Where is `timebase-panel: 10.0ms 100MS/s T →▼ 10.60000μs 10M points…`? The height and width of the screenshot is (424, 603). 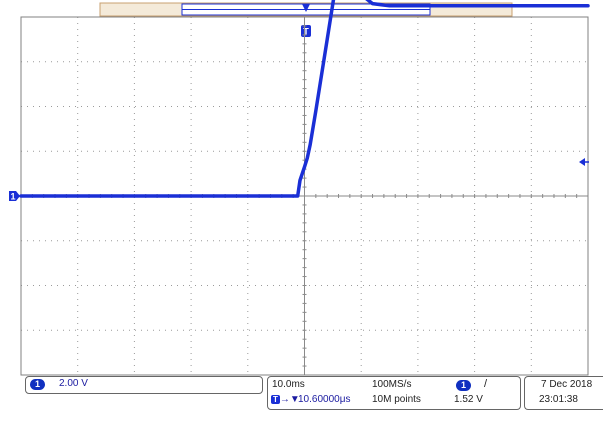
timebase-panel: 10.0ms 100MS/s T →▼ 10.60000μs 10M points… is located at coordinates (394, 393).